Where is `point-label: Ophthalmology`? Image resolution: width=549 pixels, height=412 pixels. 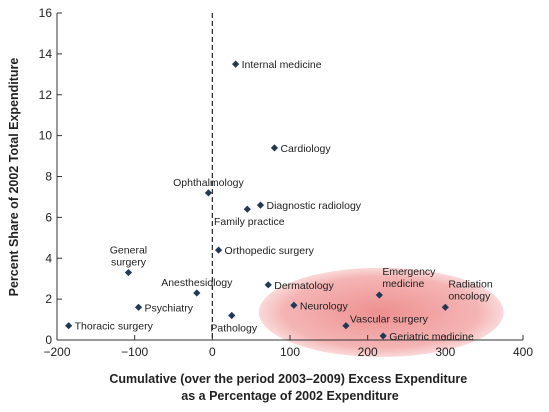 point-label: Ophthalmology is located at coordinates (208, 183).